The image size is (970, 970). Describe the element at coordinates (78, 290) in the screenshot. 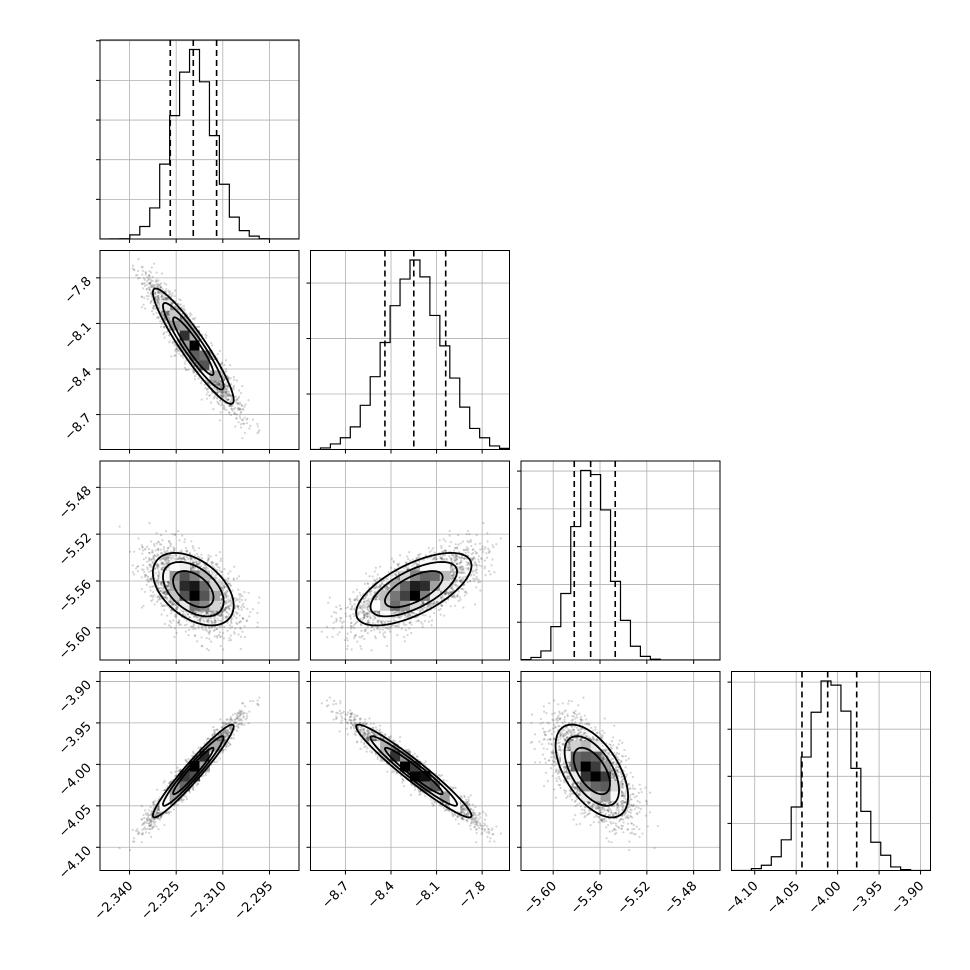

I see `y-tick-label-3: −7.8` at that location.